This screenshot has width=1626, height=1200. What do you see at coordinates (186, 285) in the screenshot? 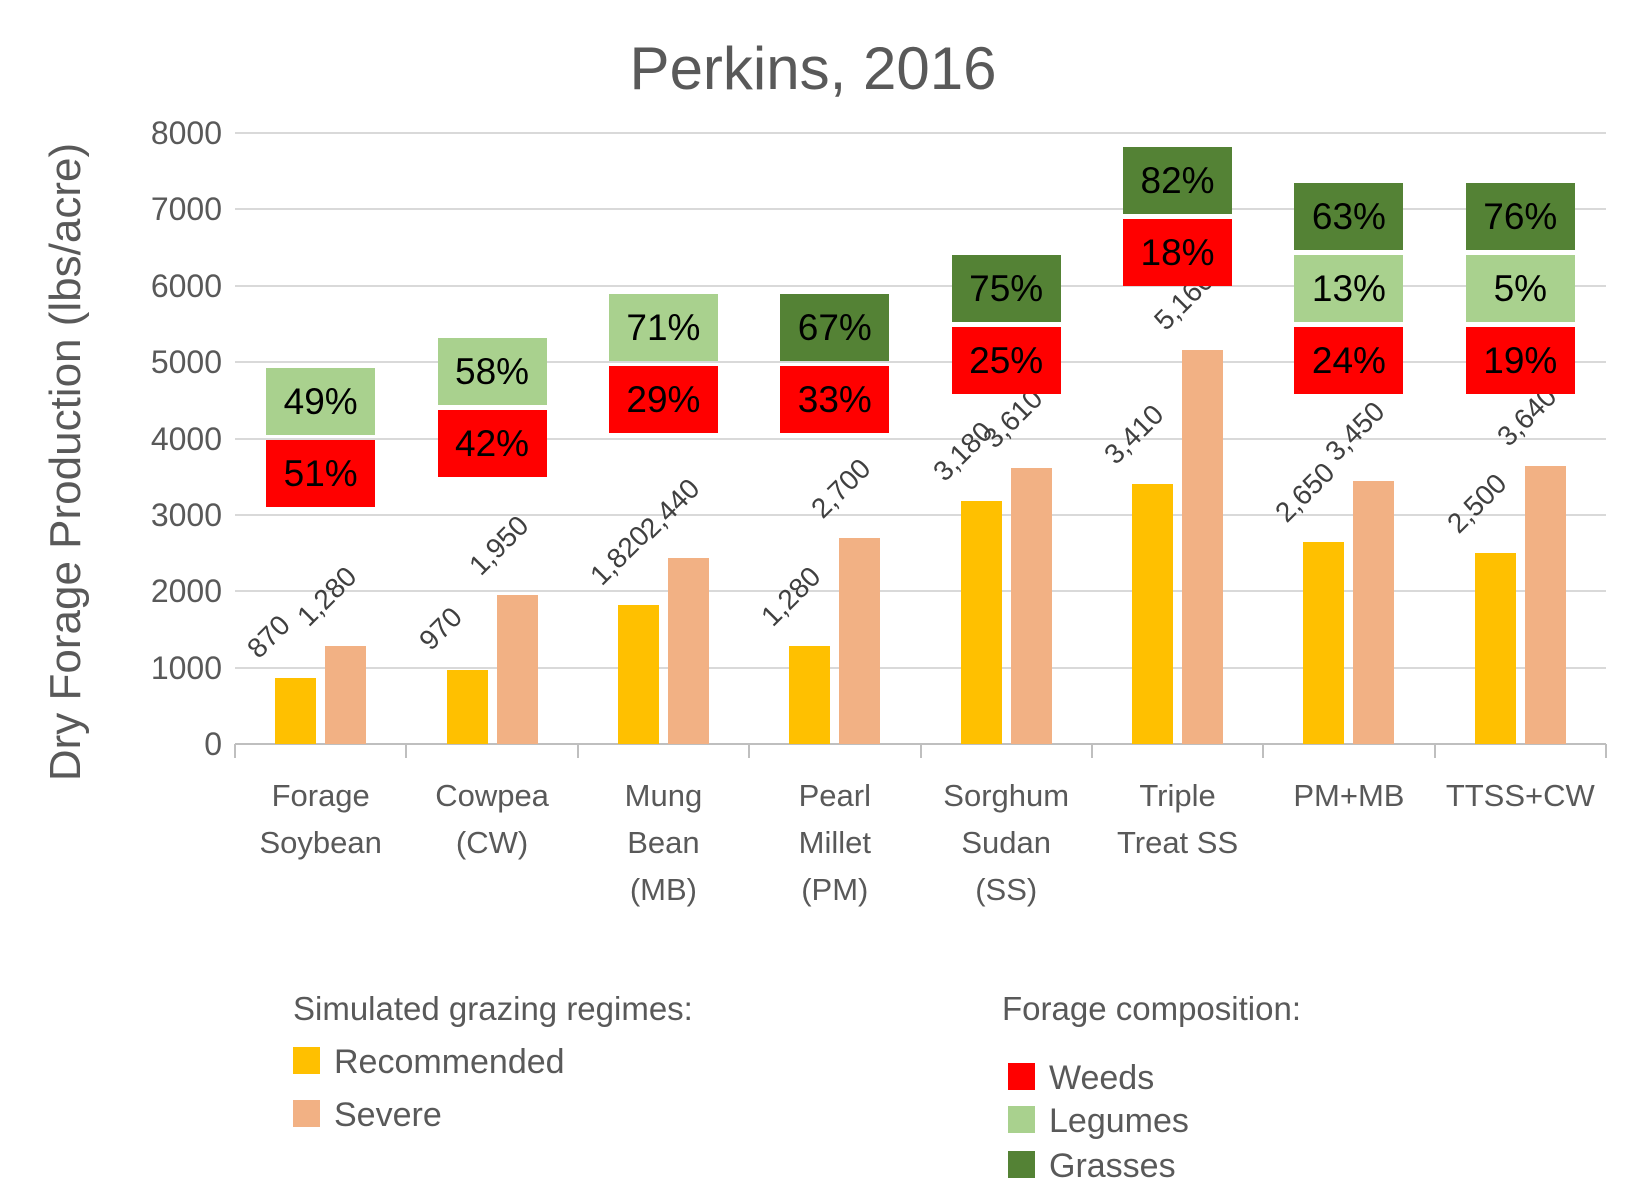
I see `y-tick-label: 6000` at bounding box center [186, 285].